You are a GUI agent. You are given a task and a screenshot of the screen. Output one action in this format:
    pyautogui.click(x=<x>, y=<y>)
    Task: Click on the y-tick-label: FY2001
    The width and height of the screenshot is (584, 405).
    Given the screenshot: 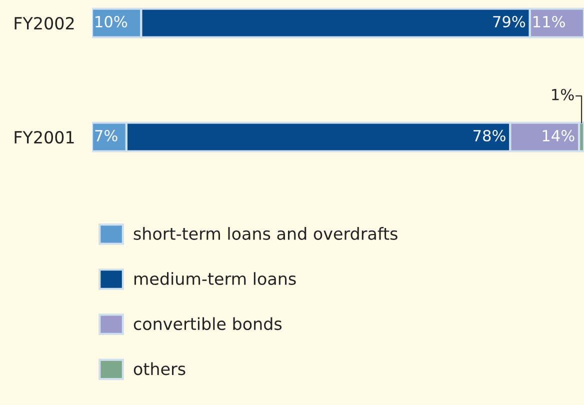 What is the action you would take?
    pyautogui.click(x=44, y=137)
    